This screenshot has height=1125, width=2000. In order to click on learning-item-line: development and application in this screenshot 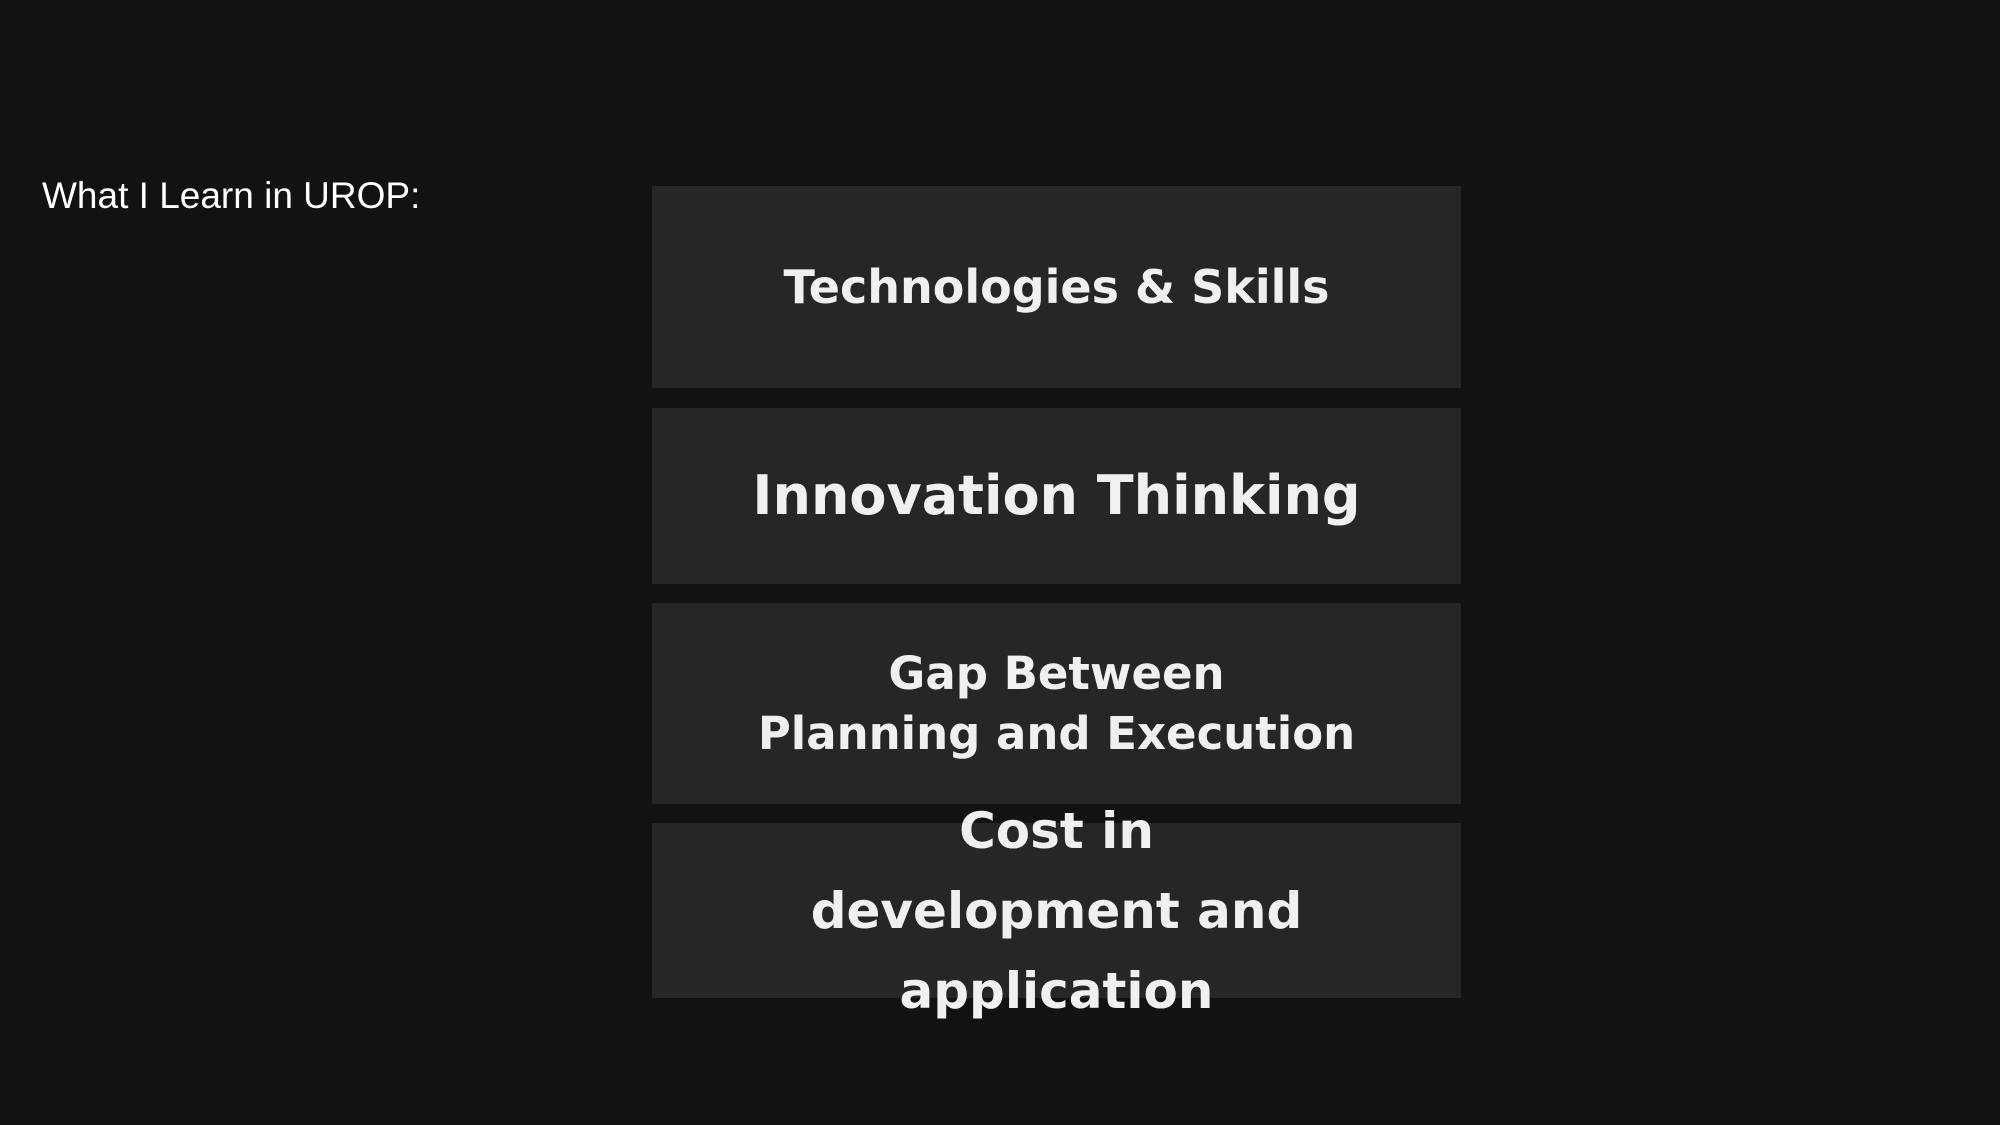, I will do `click(1056, 950)`.